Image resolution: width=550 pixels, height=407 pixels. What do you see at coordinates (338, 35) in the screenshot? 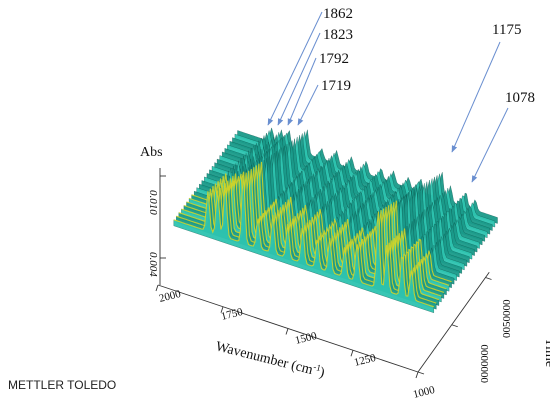
I see `annotation-label: 1823` at bounding box center [338, 35].